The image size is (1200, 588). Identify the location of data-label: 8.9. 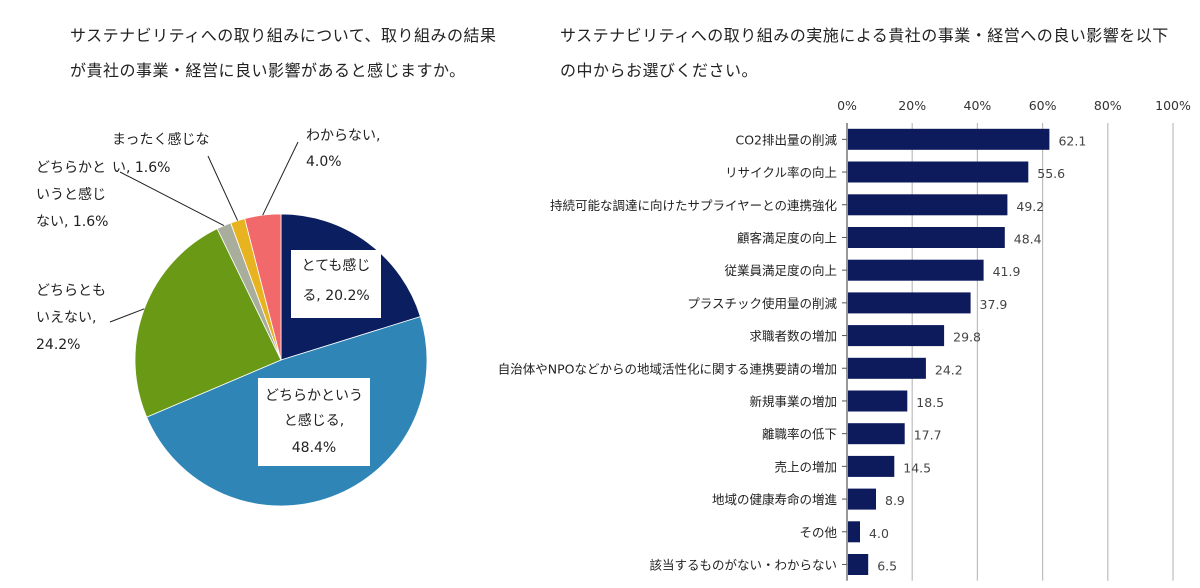
(895, 500).